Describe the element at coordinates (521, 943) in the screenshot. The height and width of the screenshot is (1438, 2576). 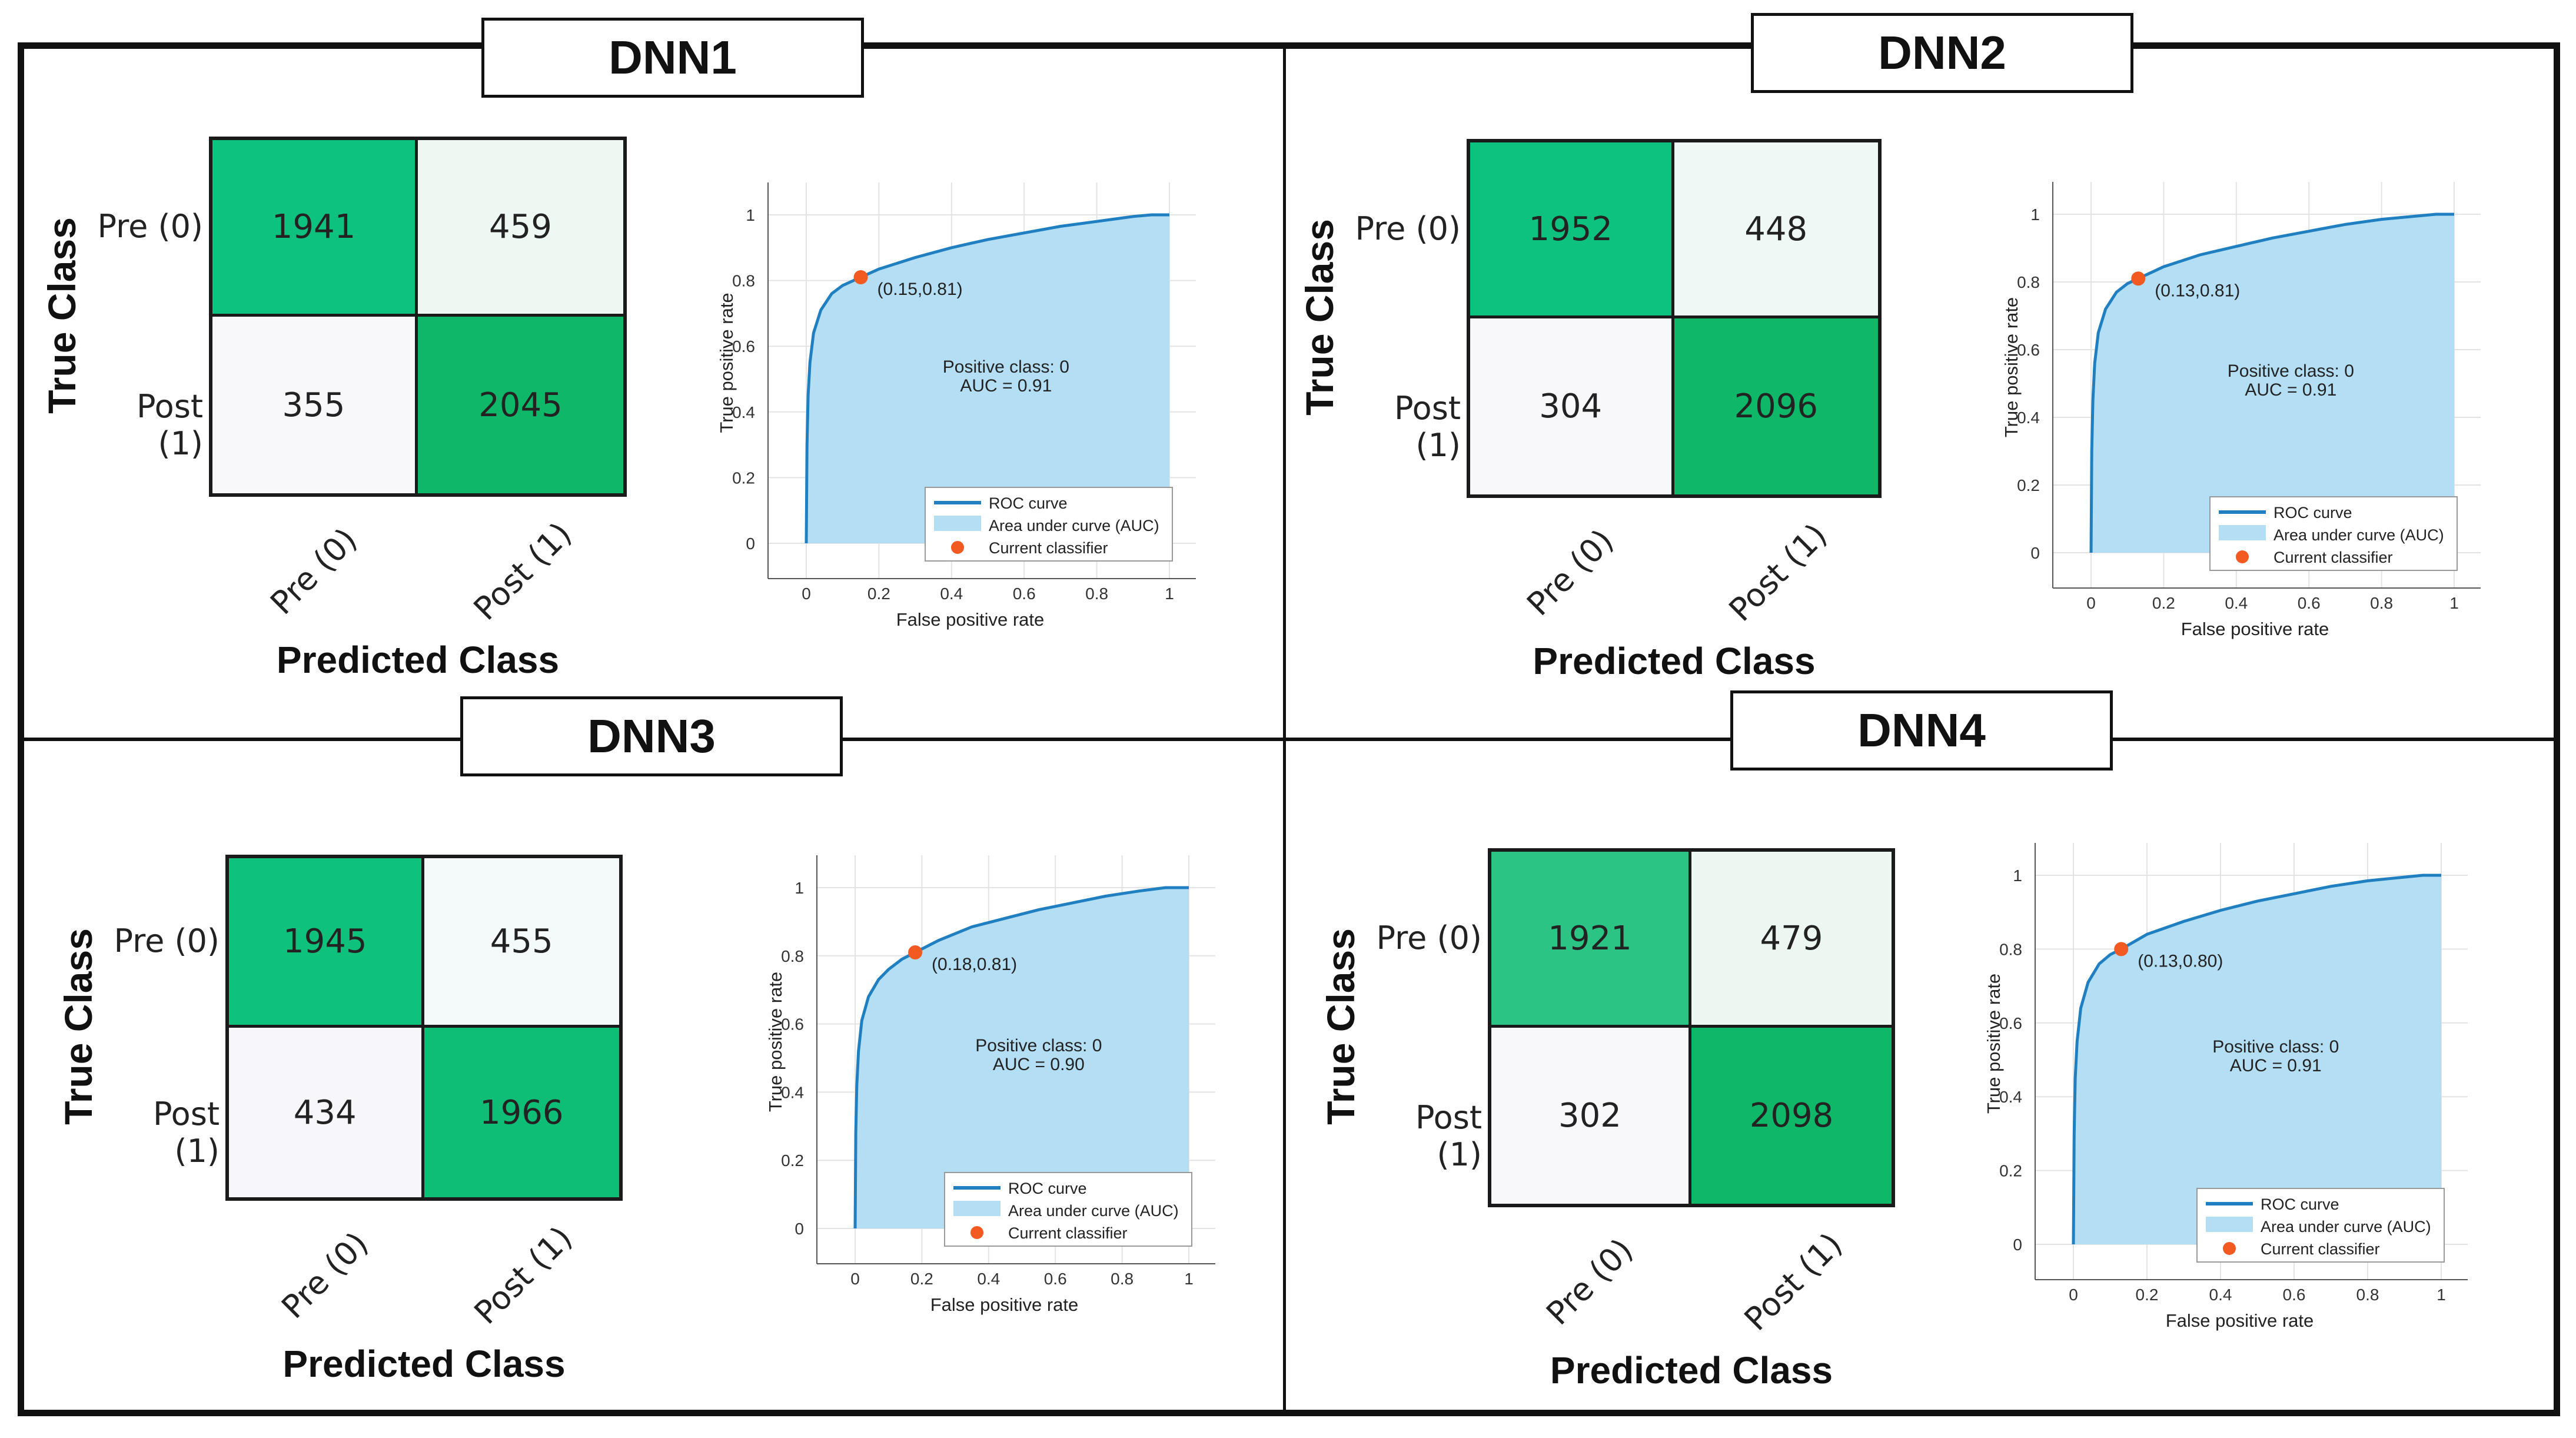
I see `panel-3-cm-cell-0-1: 455` at that location.